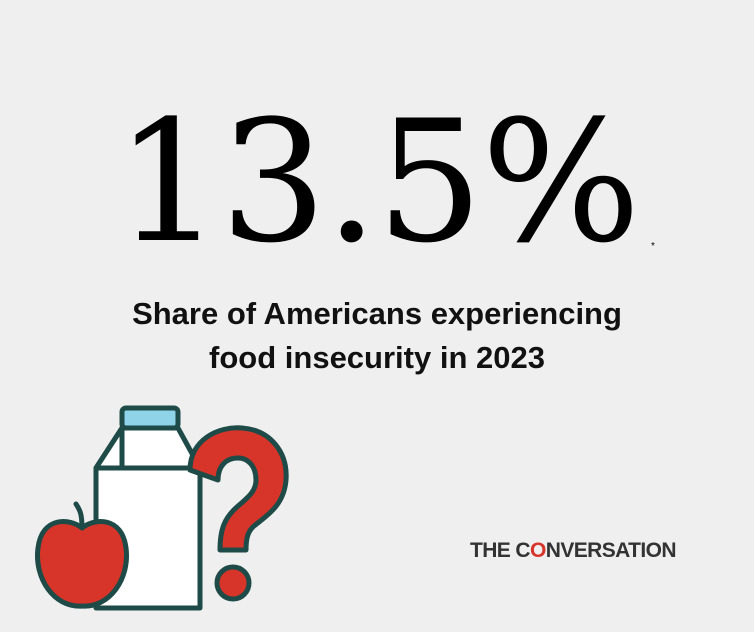 The width and height of the screenshot is (754, 632). I want to click on footnote-marker: *, so click(652, 246).